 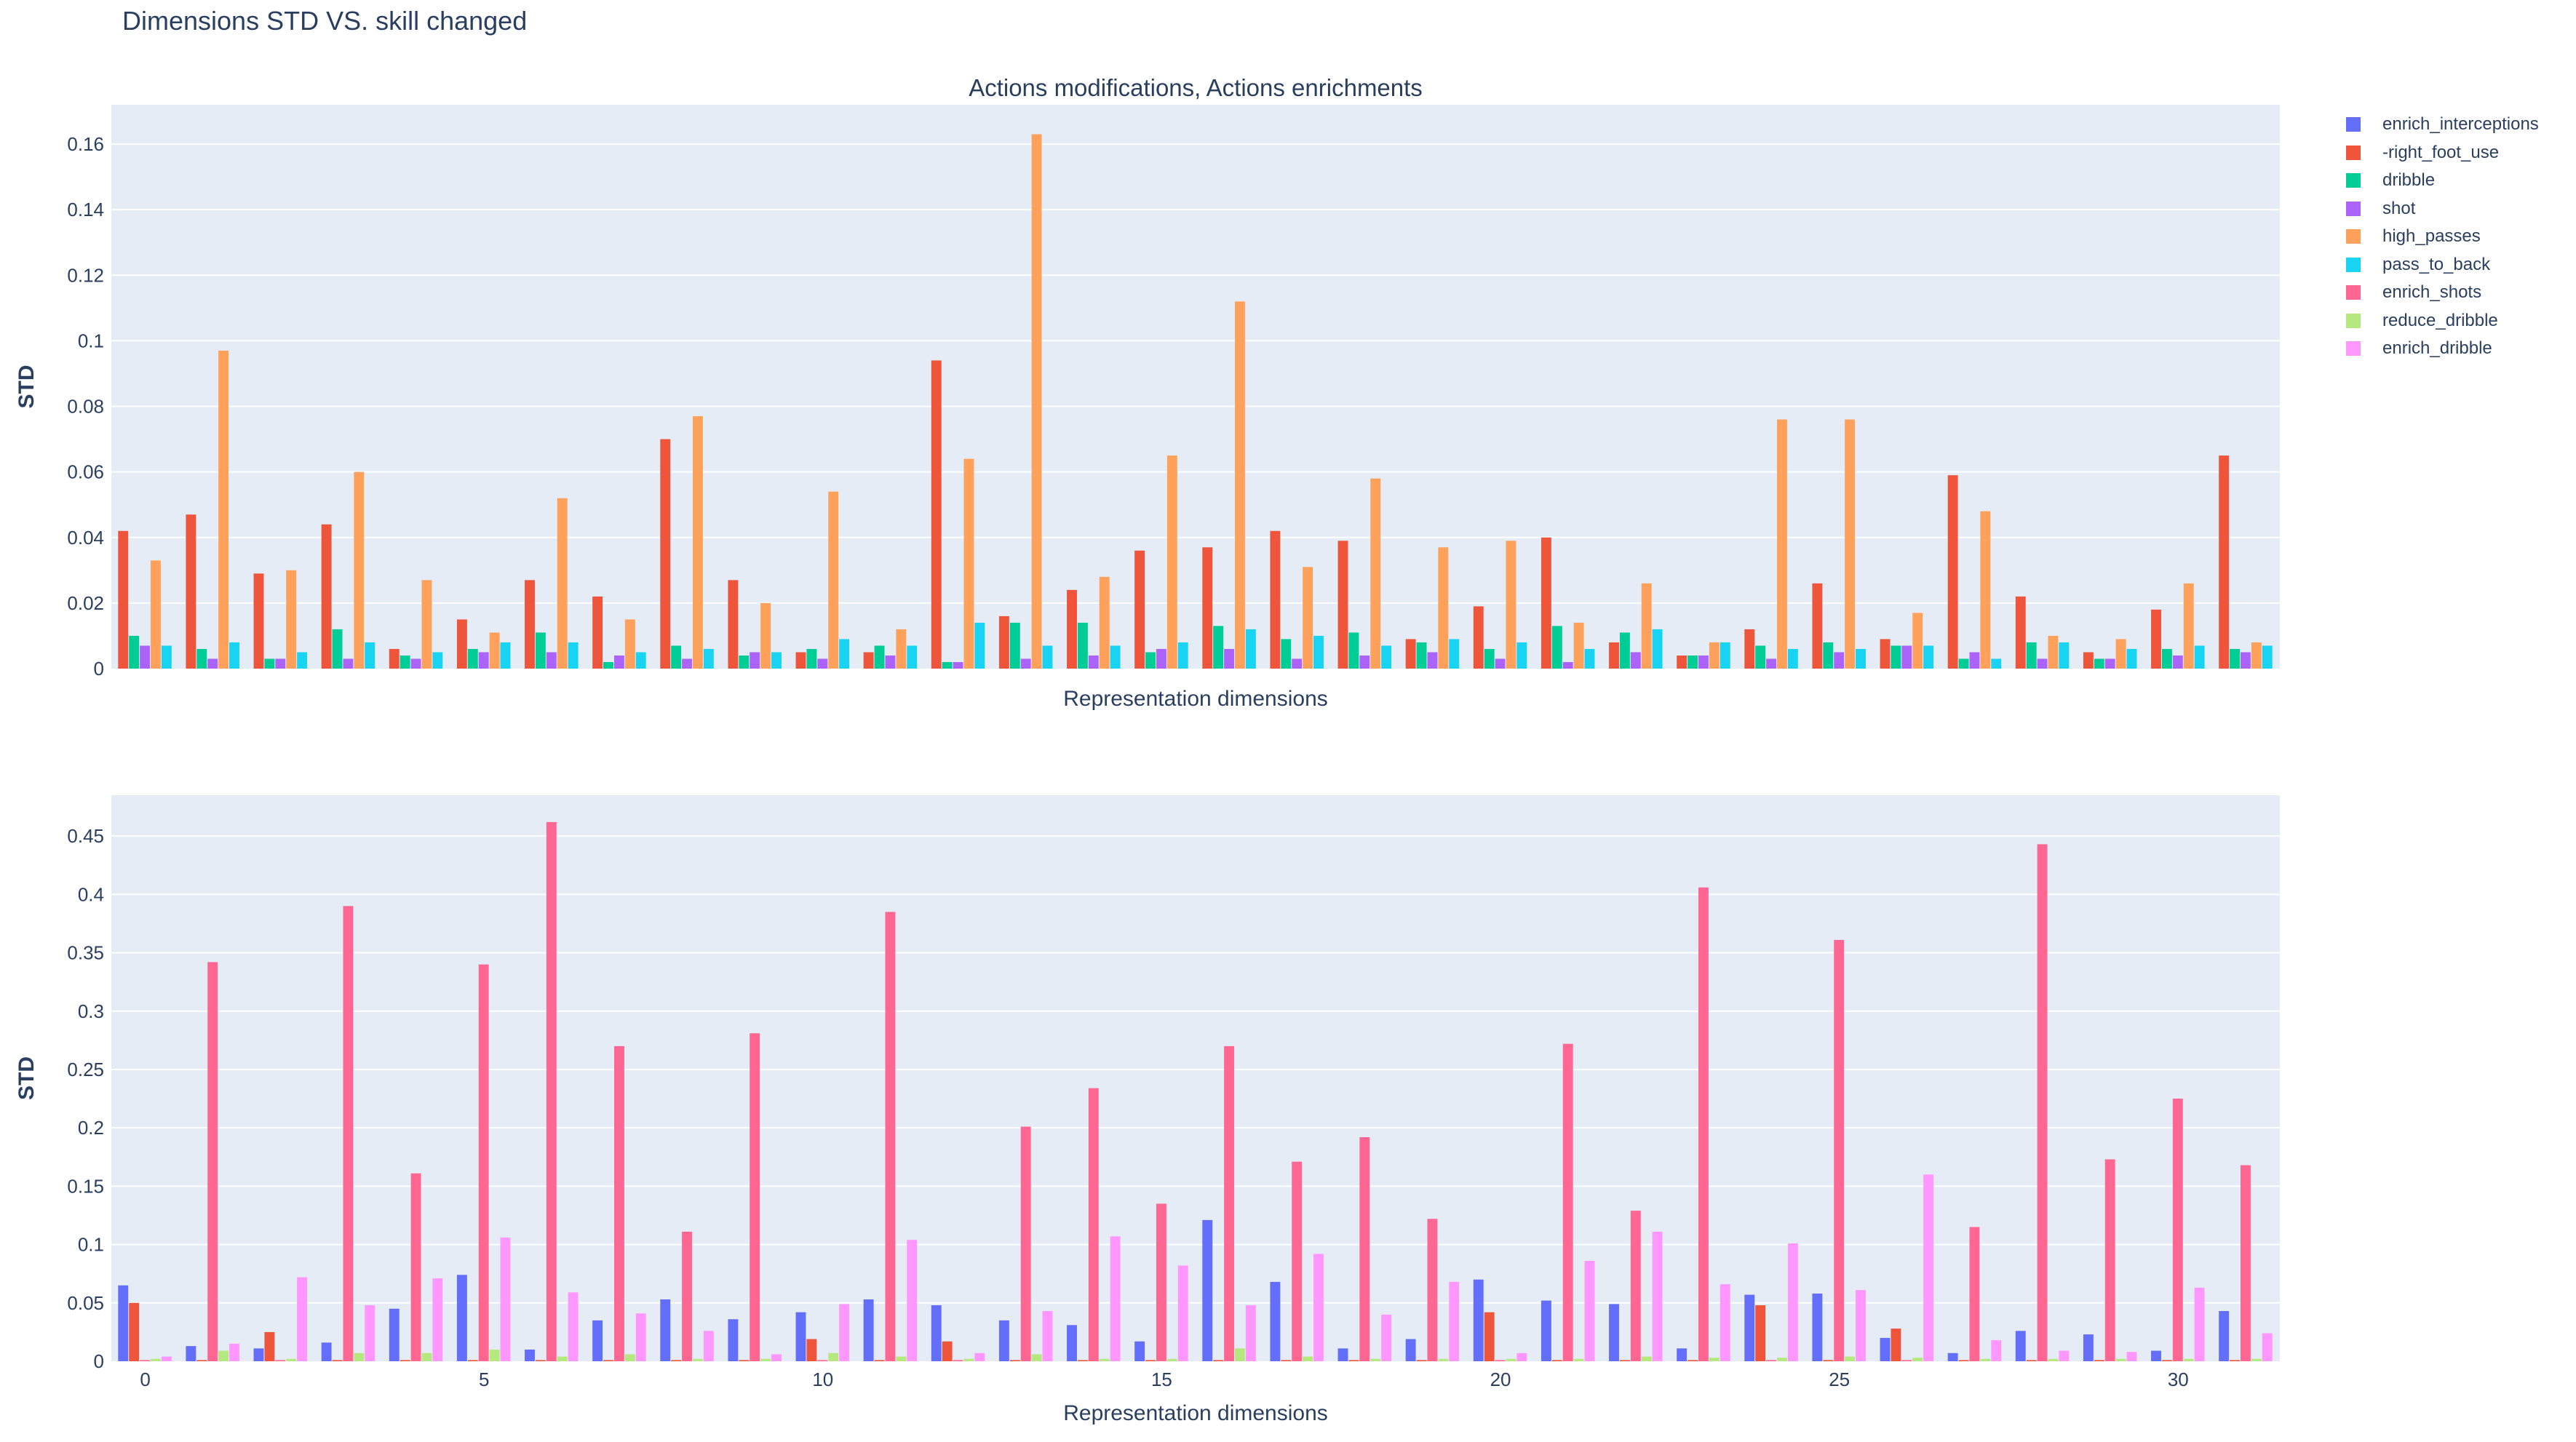 I want to click on bar--right_foot_use-11, so click(x=879, y=1360).